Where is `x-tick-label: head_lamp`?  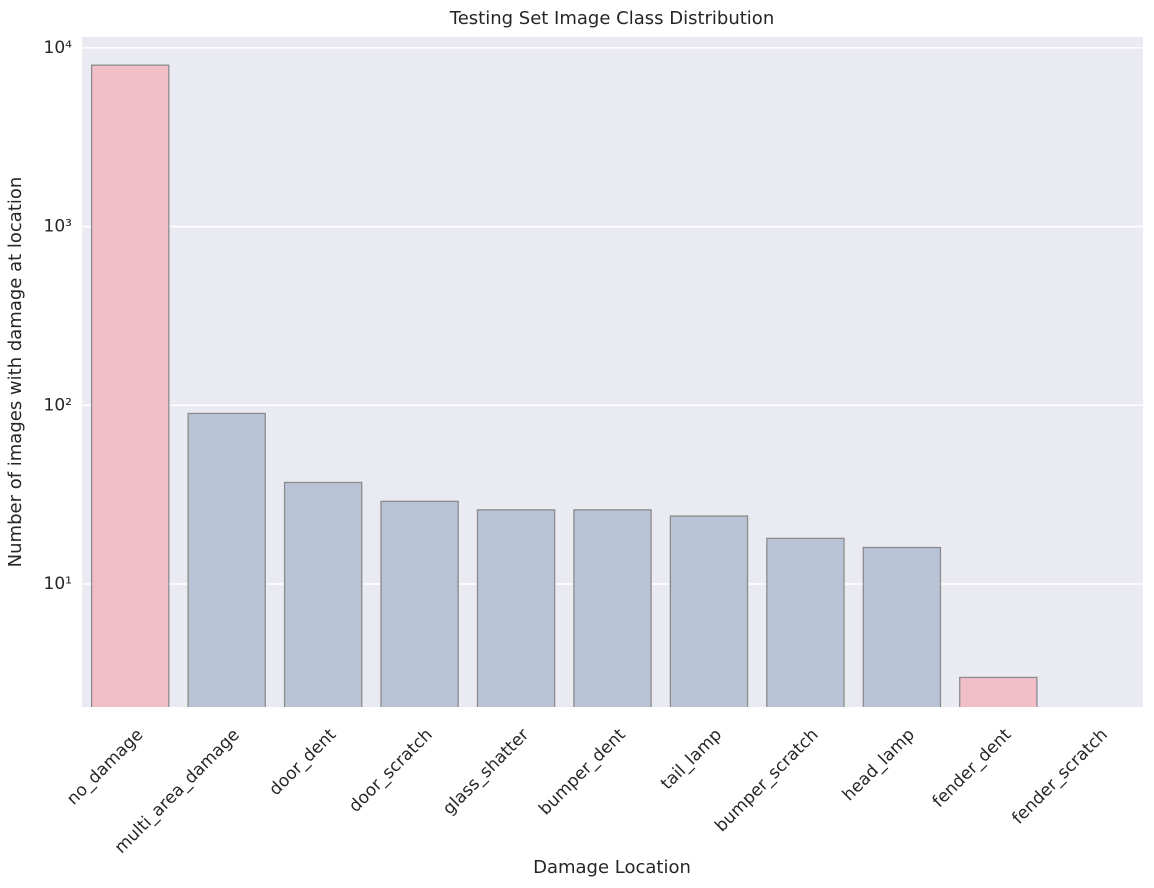 x-tick-label: head_lamp is located at coordinates (879, 765).